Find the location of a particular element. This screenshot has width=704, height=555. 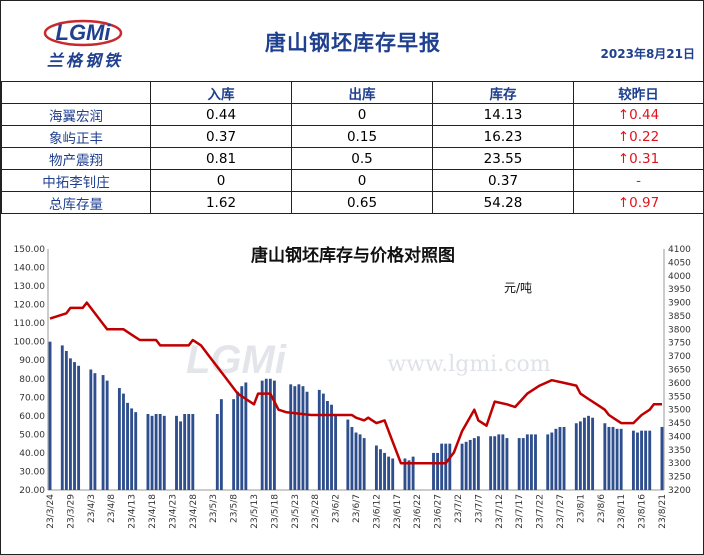

y-left-tick-label: 30.00 is located at coordinates (32, 472).